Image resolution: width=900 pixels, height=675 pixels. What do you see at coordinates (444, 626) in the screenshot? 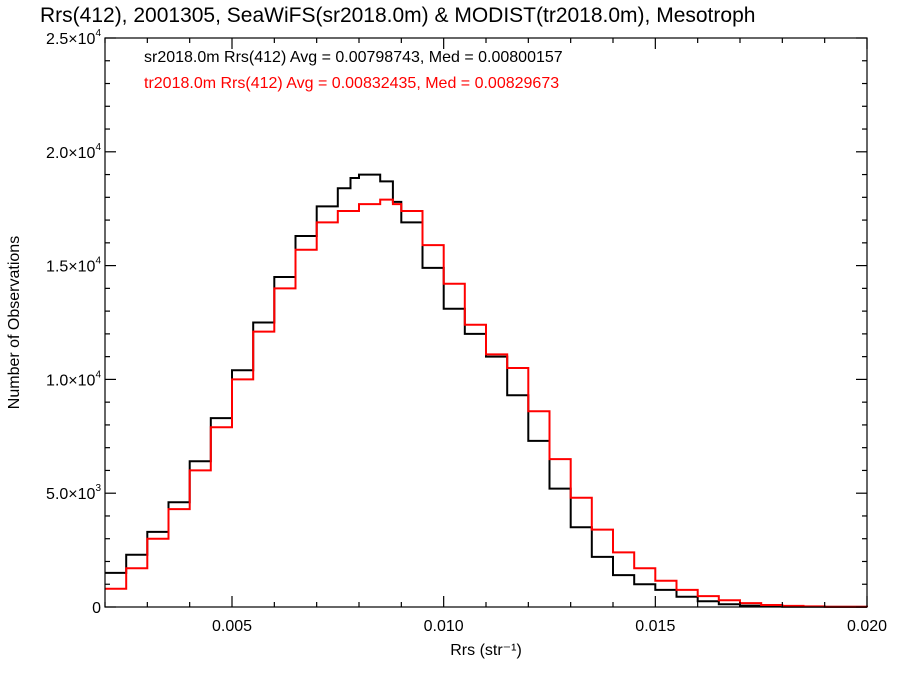
I see `x-tick-label: 0.010` at bounding box center [444, 626].